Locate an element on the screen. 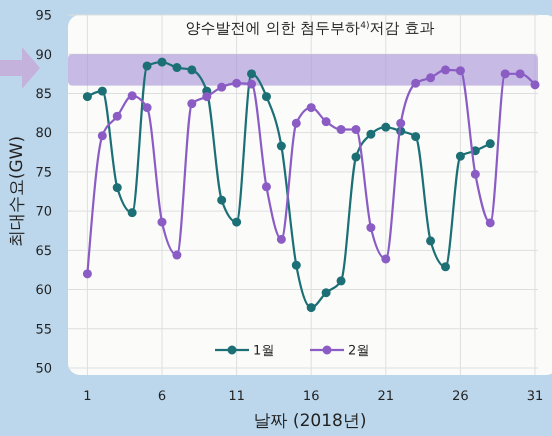 The image size is (552, 436). x-tick-label: 26 is located at coordinates (460, 396).